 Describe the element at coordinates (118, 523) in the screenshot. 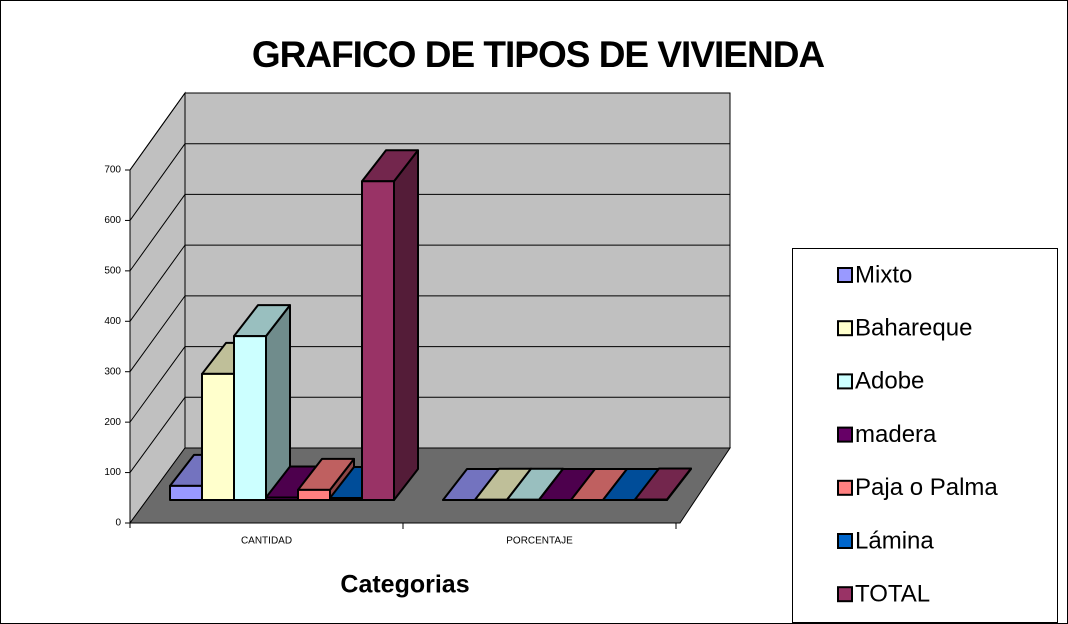

I see `y-tick-label: 0` at that location.